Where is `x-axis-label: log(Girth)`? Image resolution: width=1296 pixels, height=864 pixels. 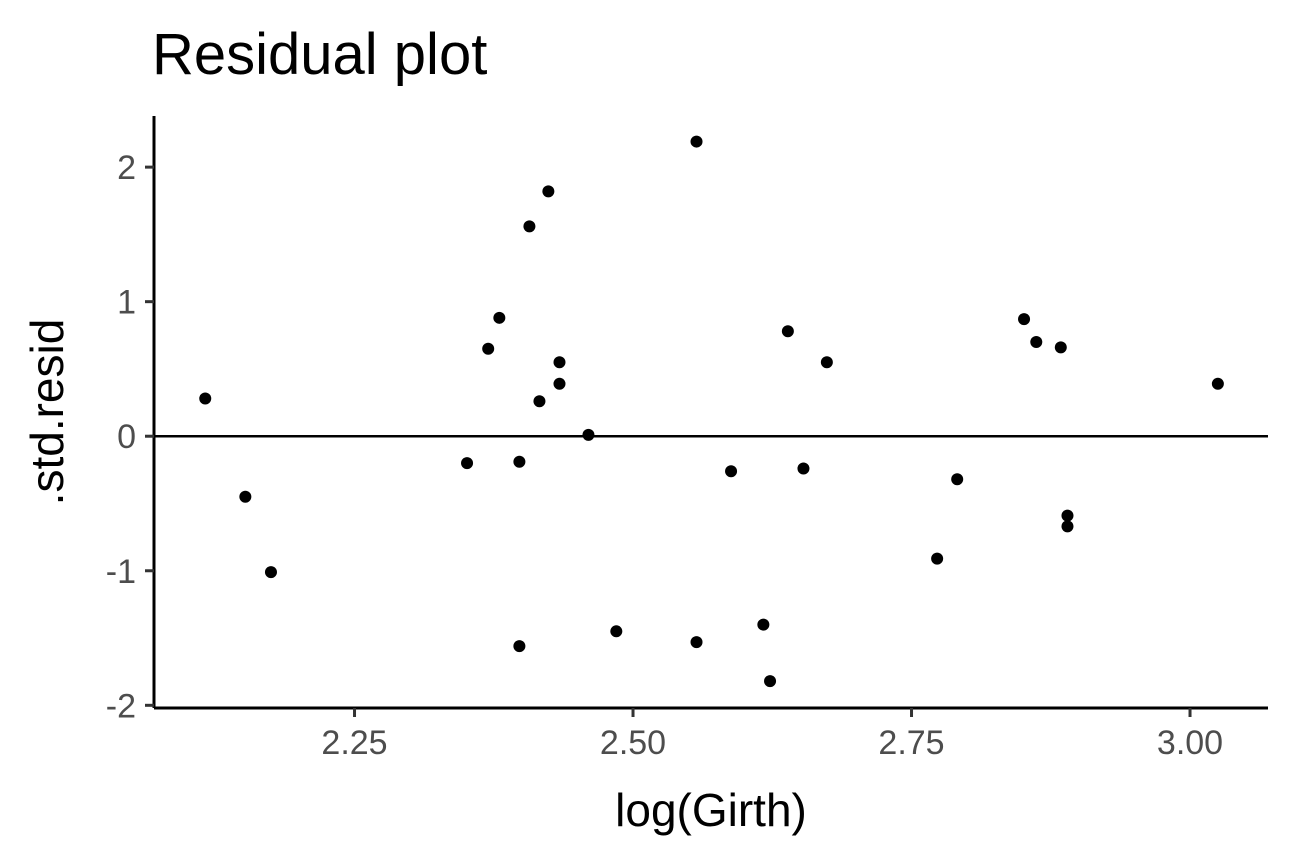 x-axis-label: log(Girth) is located at coordinates (711, 810).